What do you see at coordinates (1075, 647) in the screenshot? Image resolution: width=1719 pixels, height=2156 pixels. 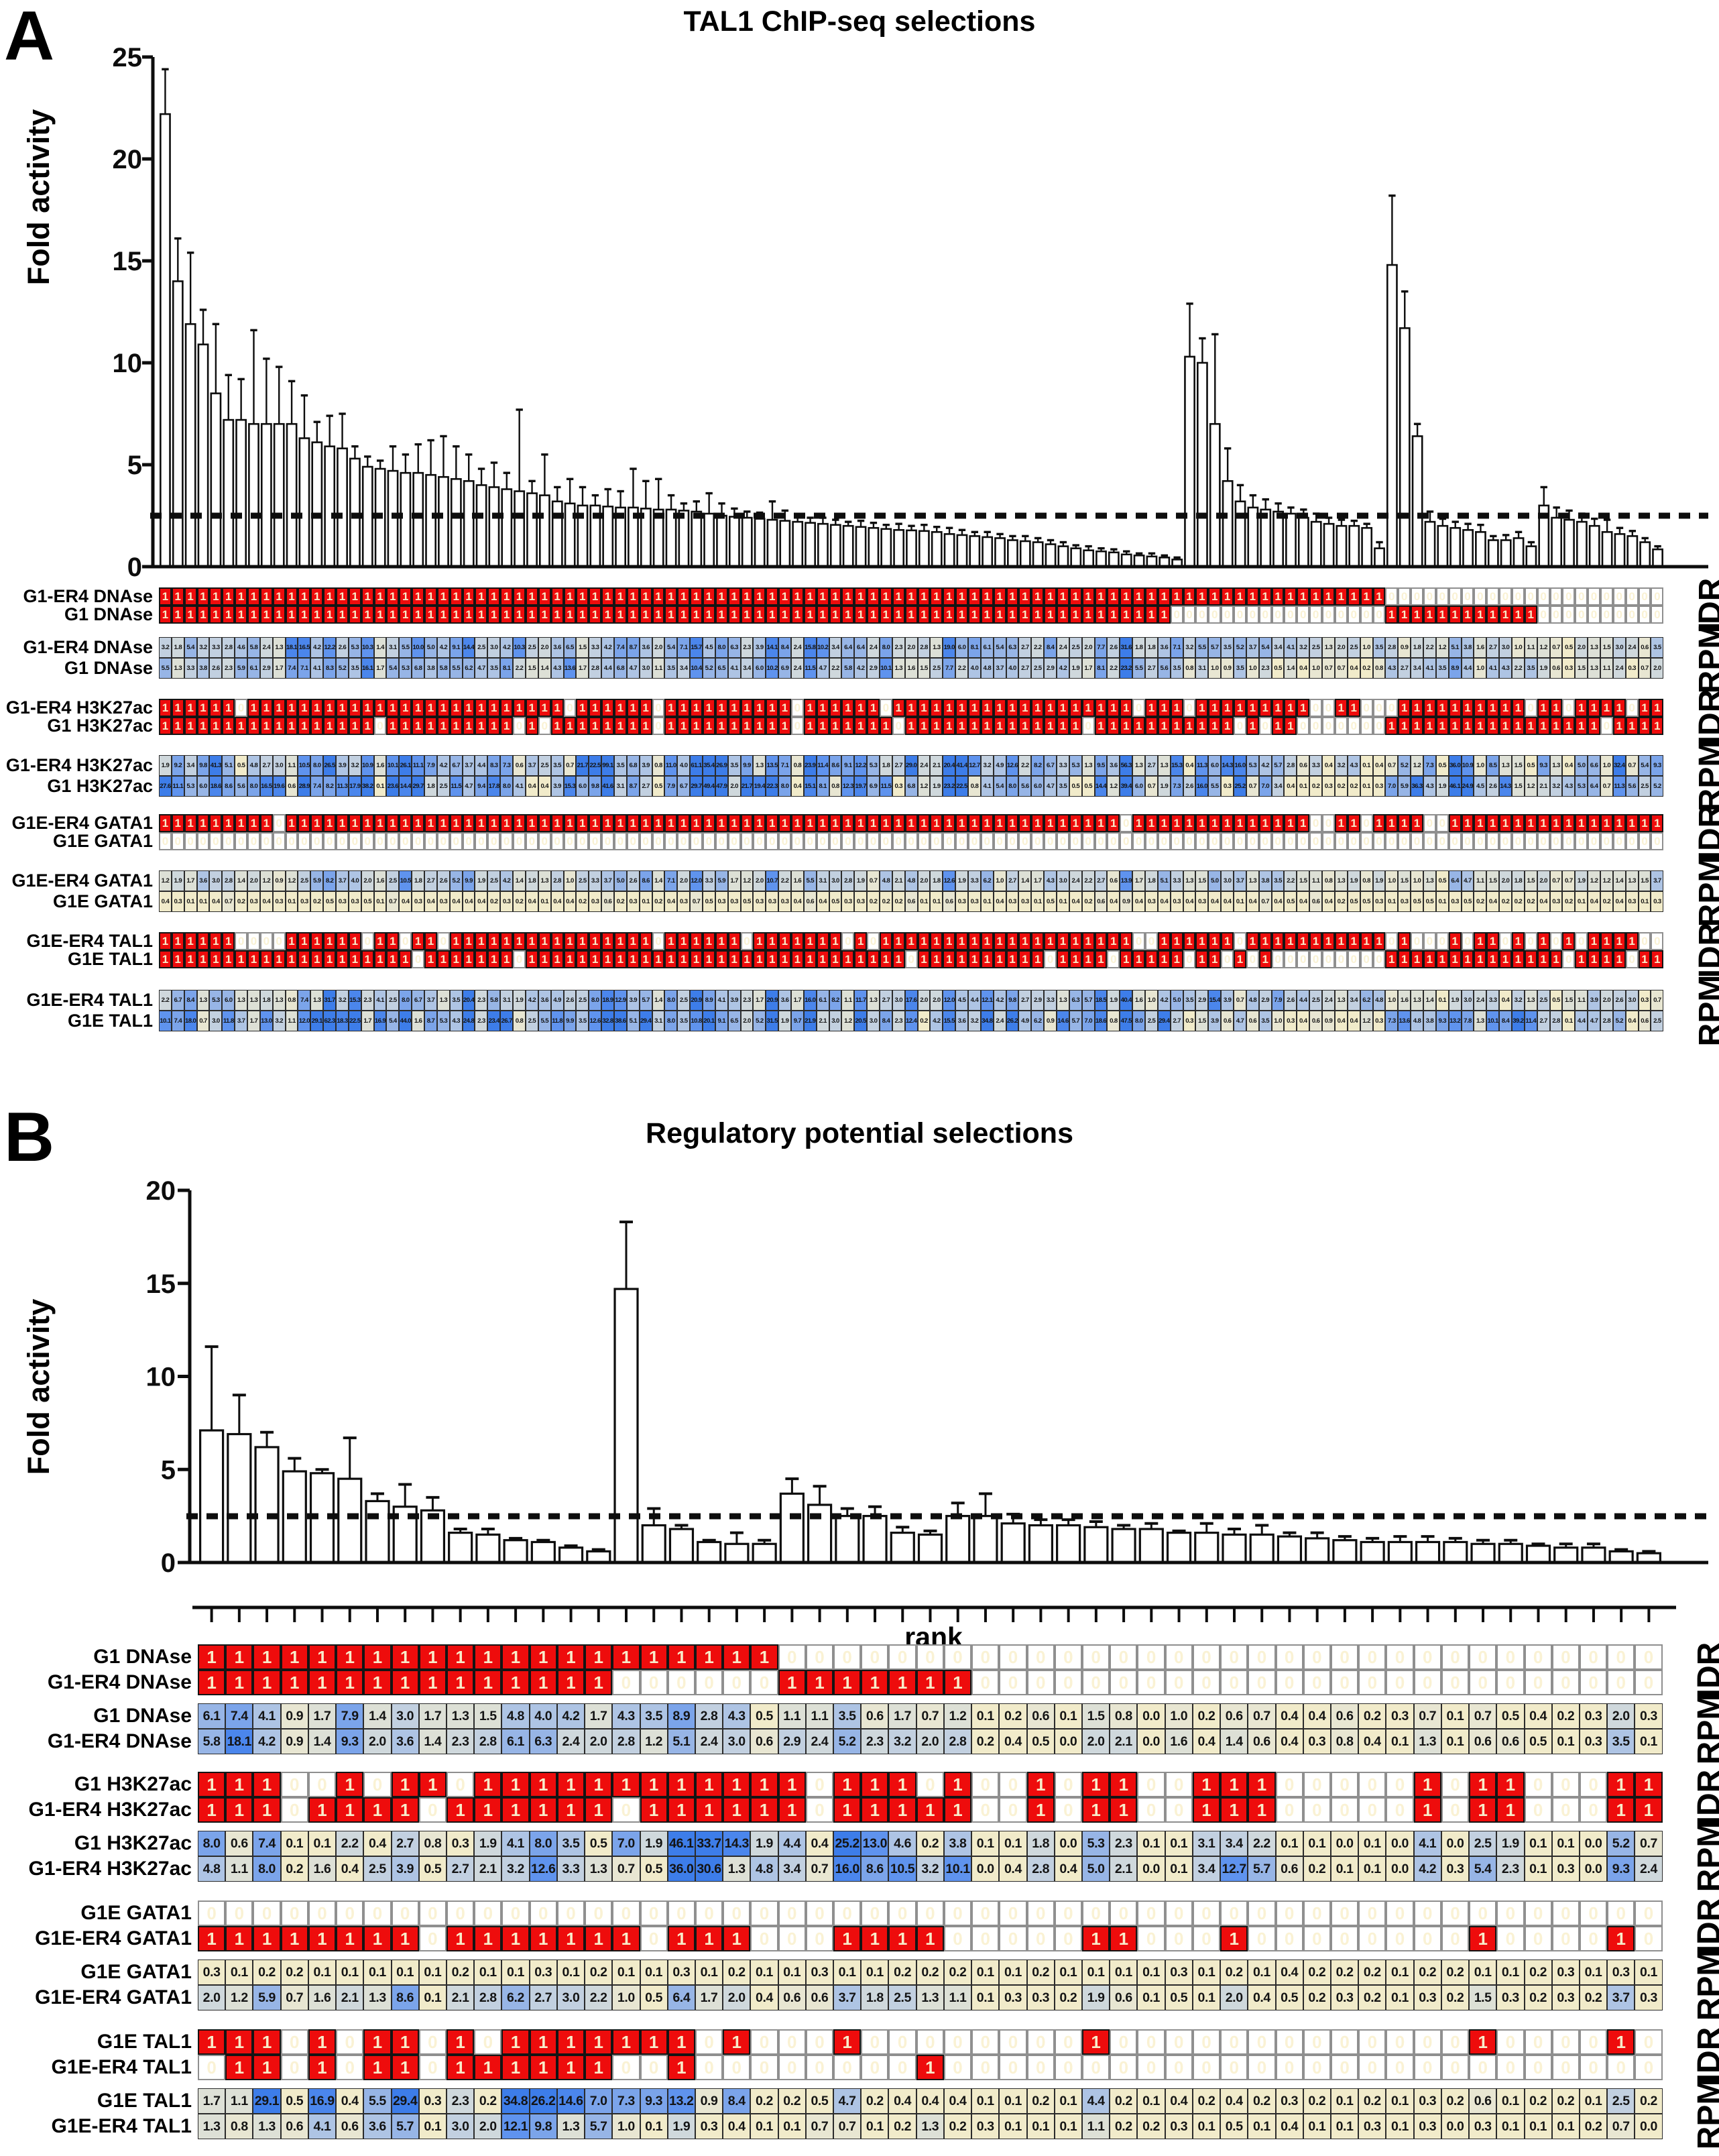 I see `rpm-cell: 2.5` at bounding box center [1075, 647].